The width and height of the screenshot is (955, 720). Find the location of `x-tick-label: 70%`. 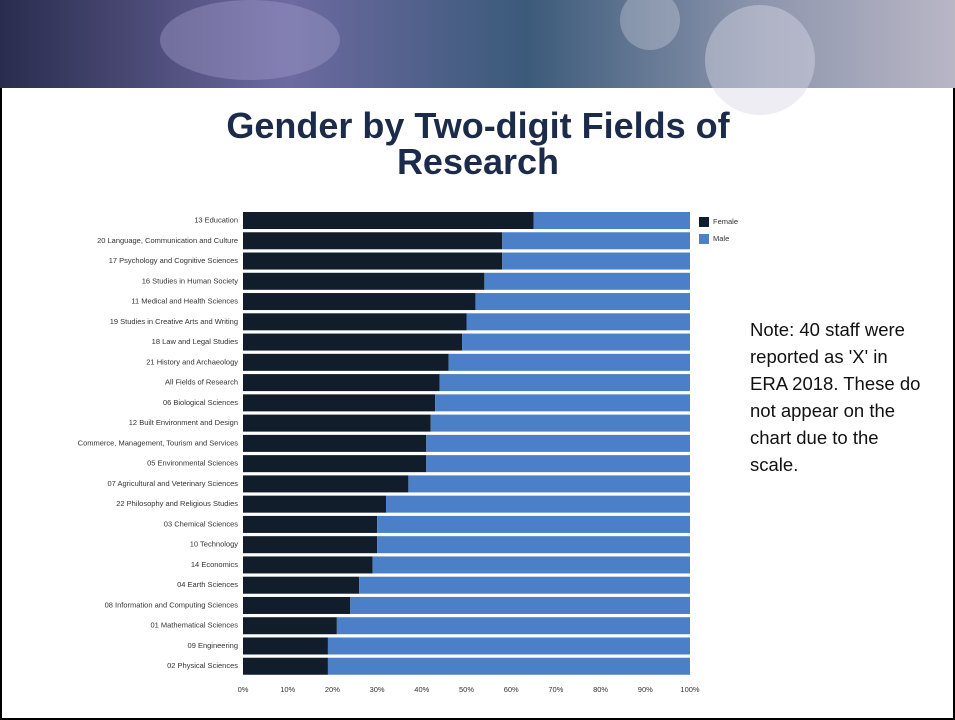

x-tick-label: 70% is located at coordinates (555, 689).